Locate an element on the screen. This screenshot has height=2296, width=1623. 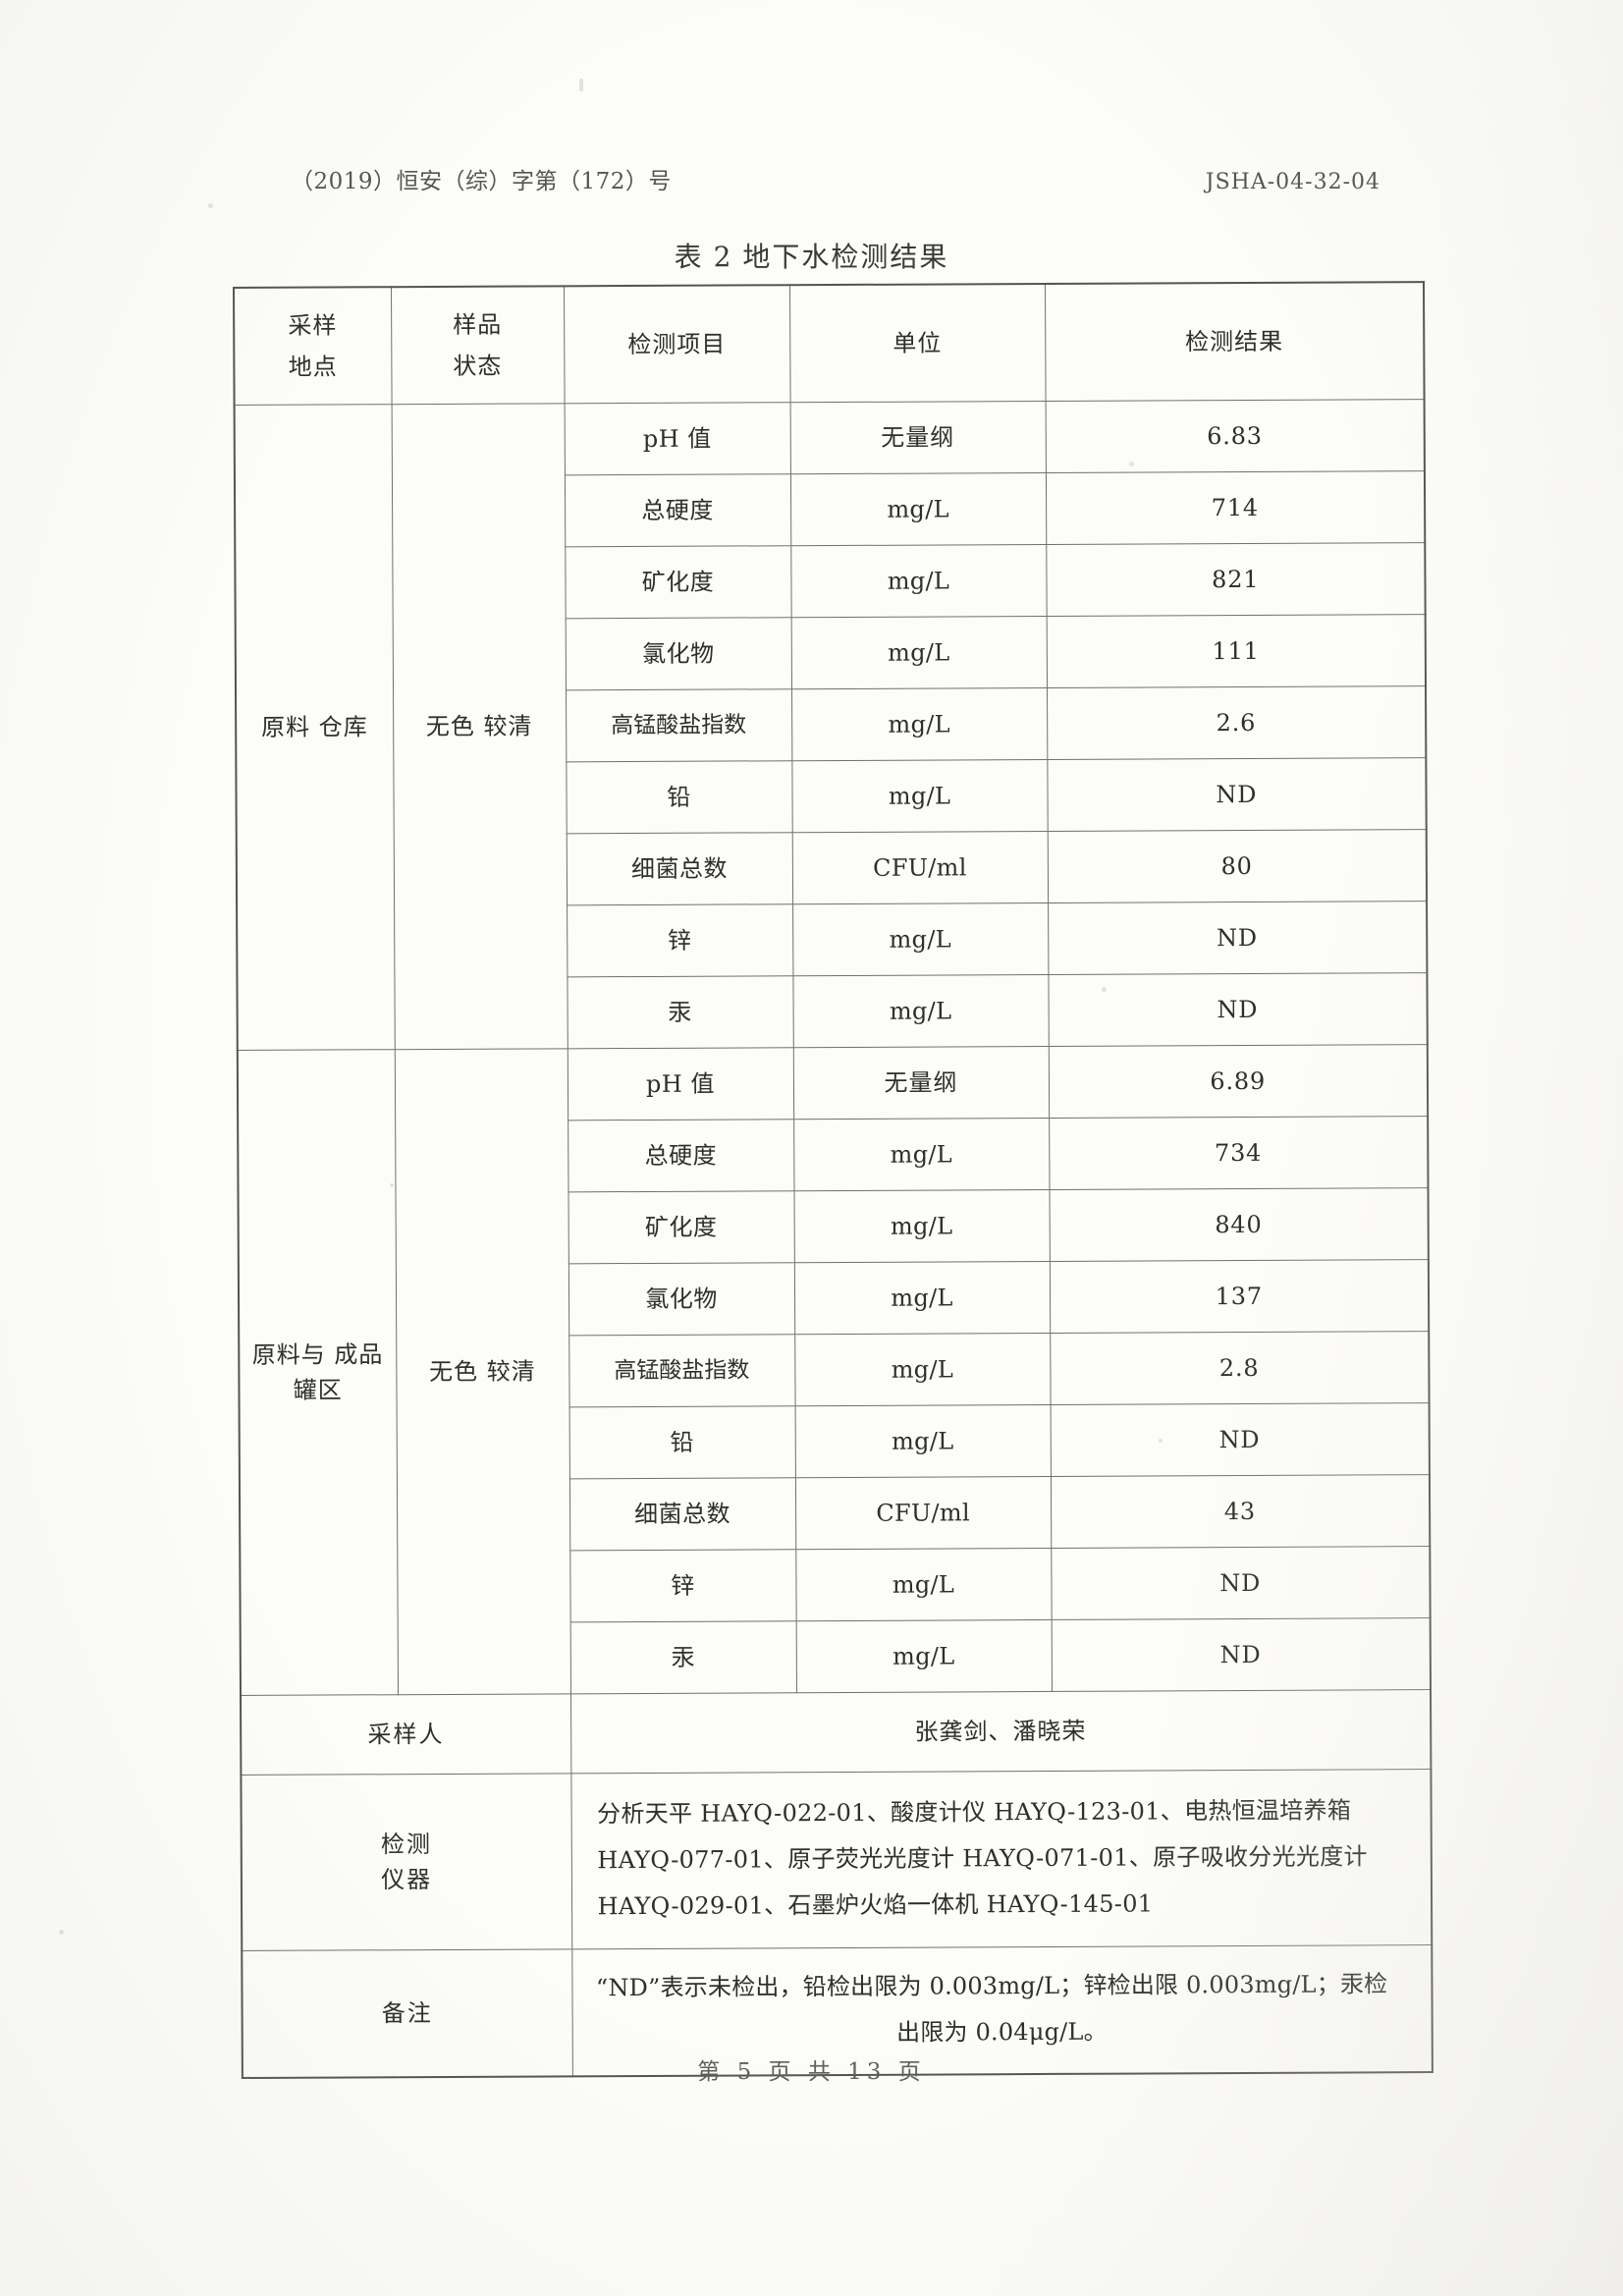
sample-location-block-1: 原料 仓库 is located at coordinates (314, 727).